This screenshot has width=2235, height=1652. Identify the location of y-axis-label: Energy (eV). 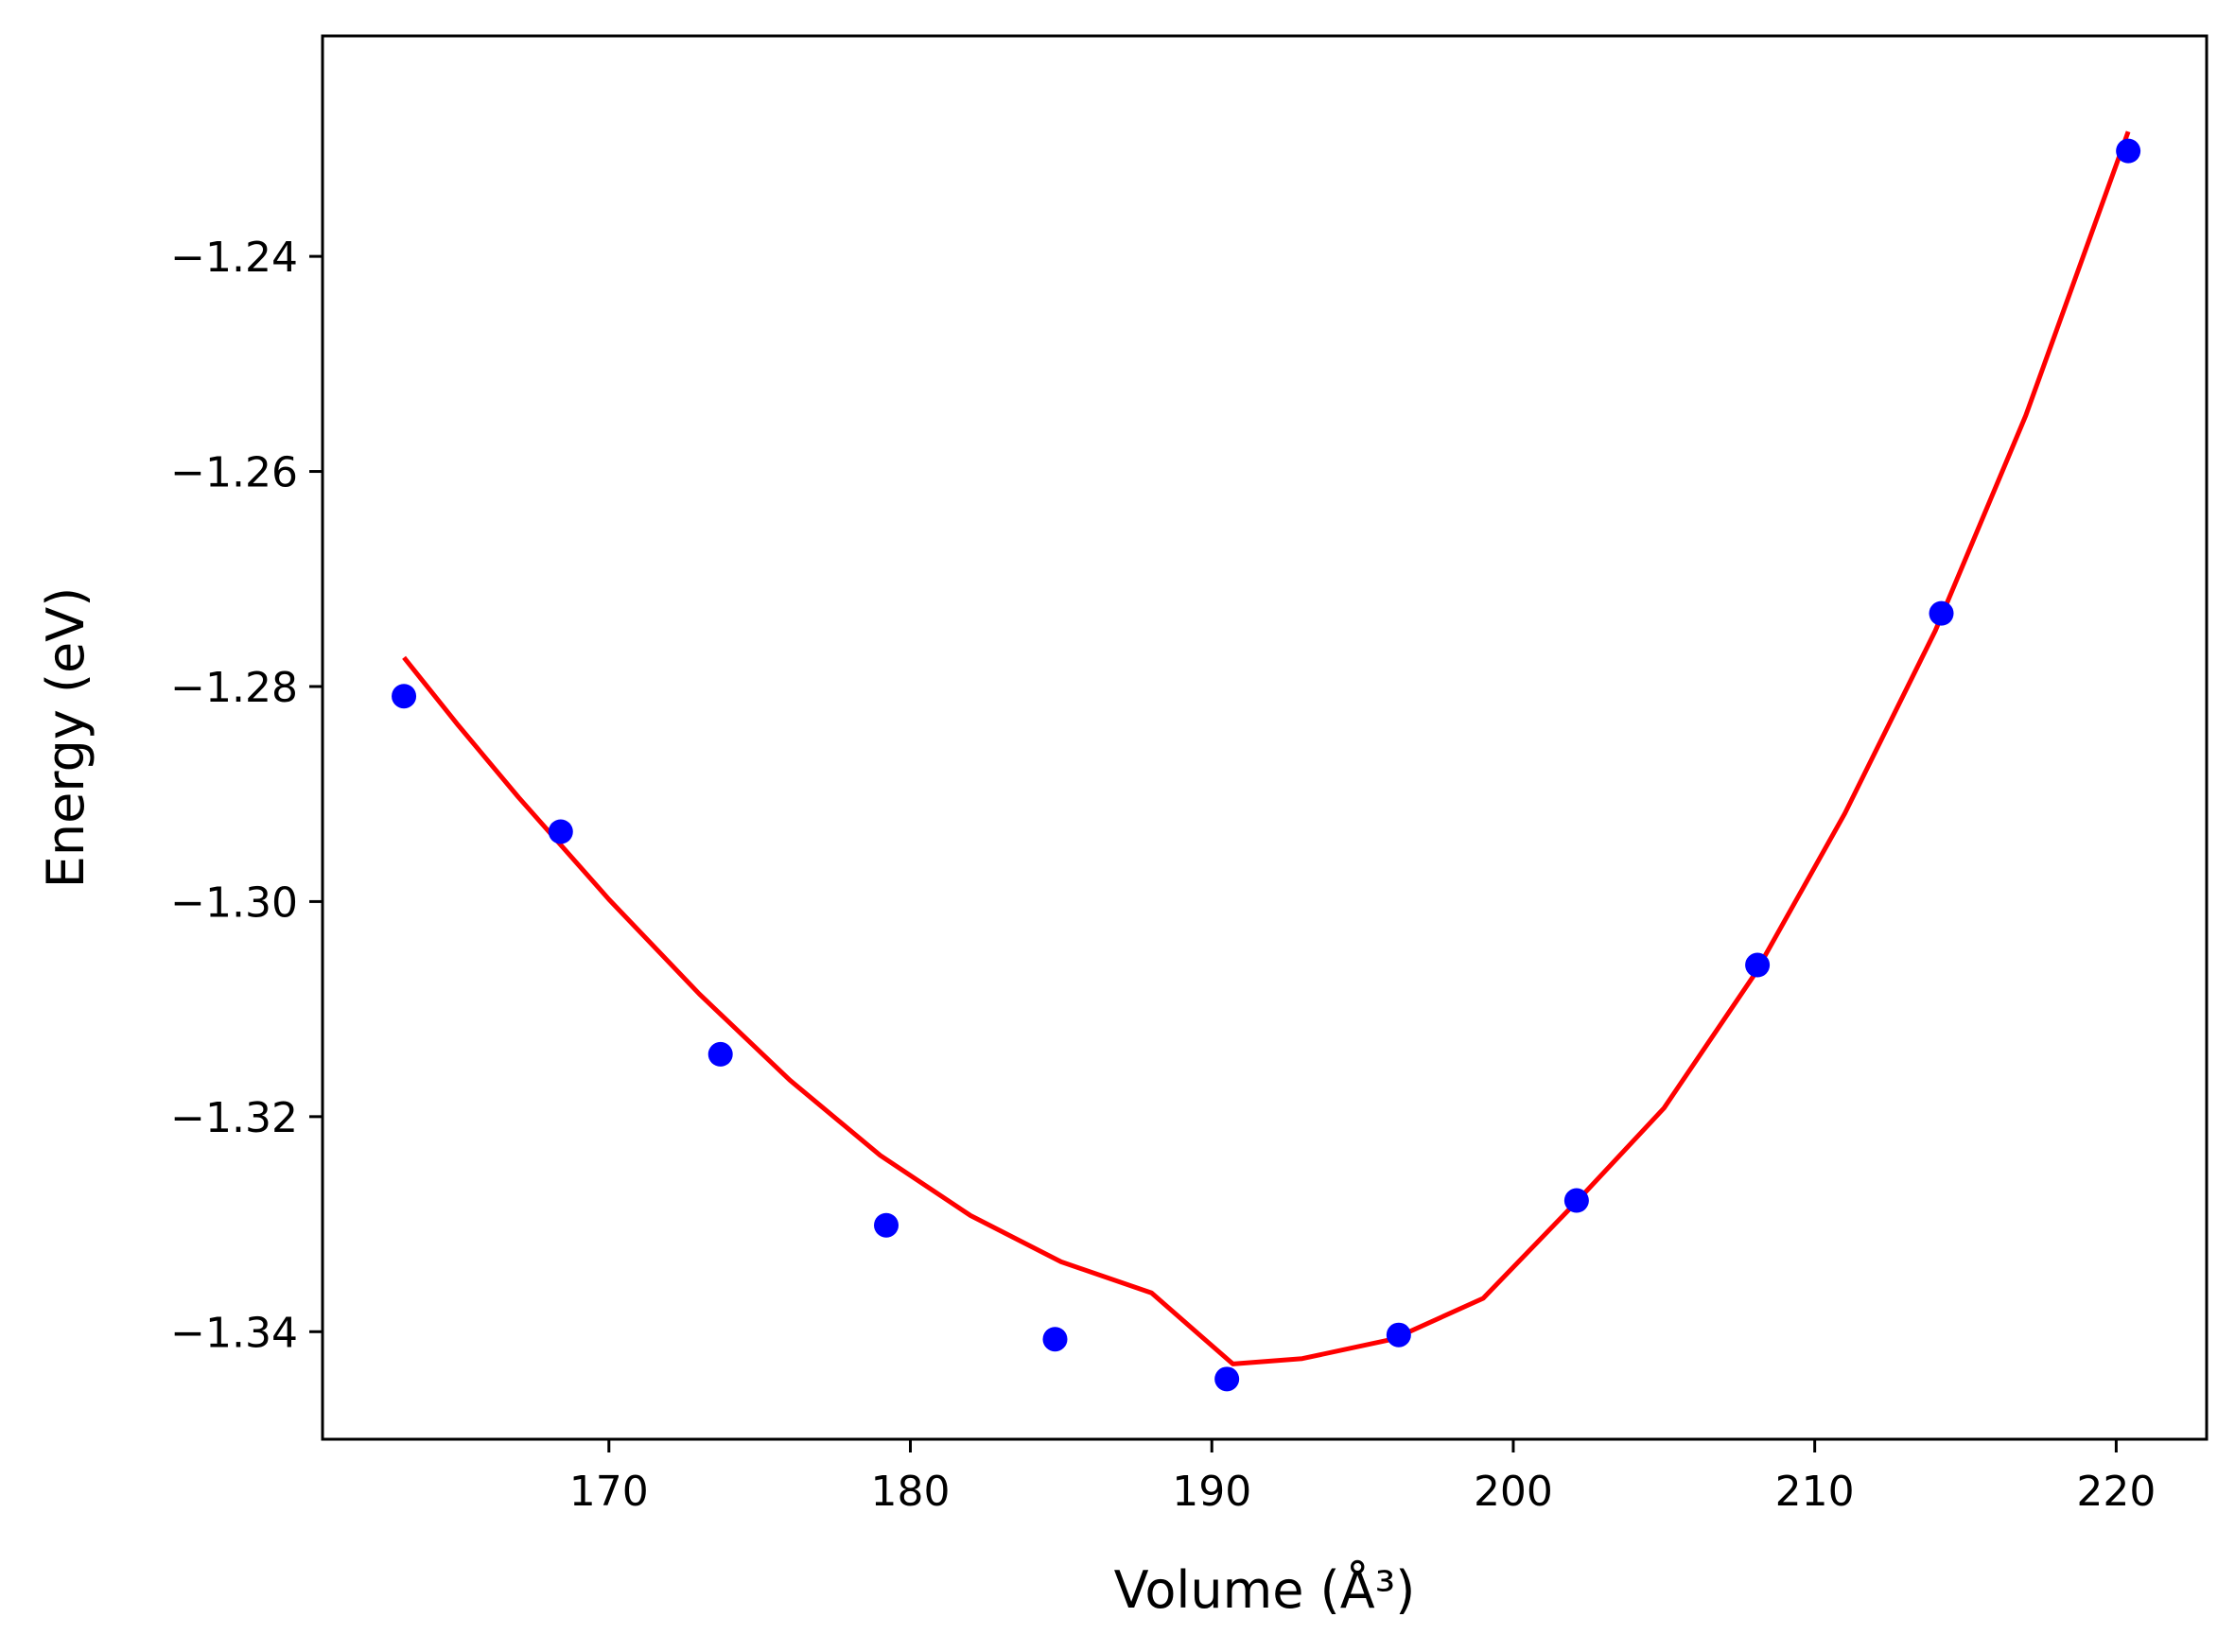
(66, 738).